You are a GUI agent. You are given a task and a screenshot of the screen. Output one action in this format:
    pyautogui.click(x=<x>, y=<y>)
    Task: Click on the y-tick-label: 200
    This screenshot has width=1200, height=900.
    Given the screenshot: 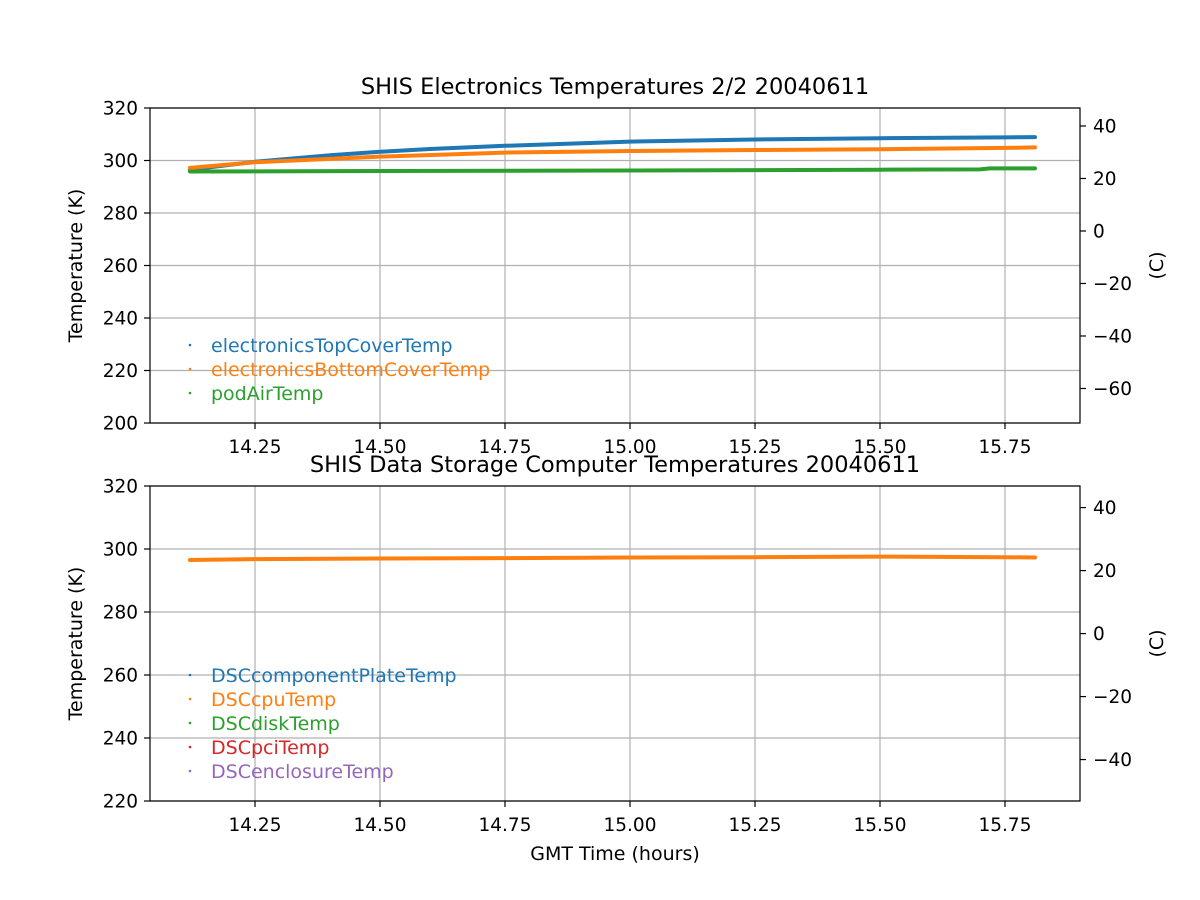 What is the action you would take?
    pyautogui.click(x=120, y=424)
    